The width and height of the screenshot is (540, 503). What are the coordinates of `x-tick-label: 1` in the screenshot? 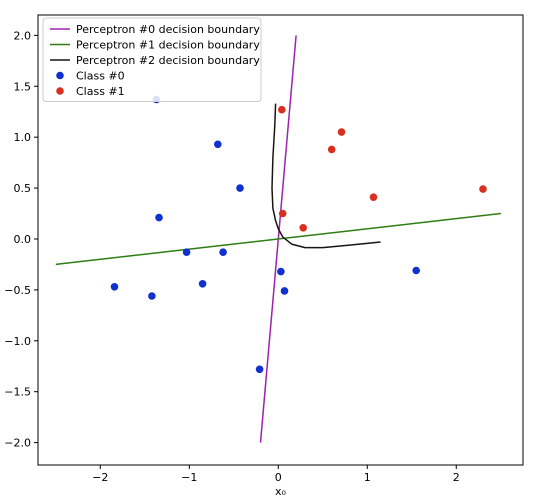 It's located at (367, 477).